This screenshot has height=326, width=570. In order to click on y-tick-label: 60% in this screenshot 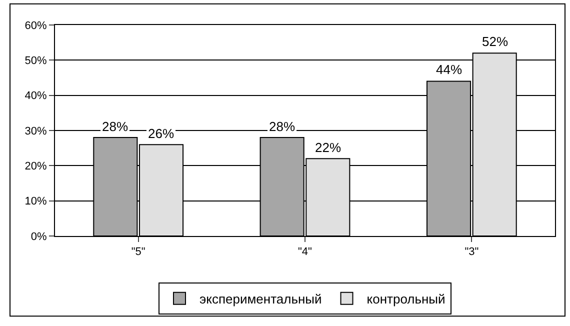, I will do `click(36, 26)`.